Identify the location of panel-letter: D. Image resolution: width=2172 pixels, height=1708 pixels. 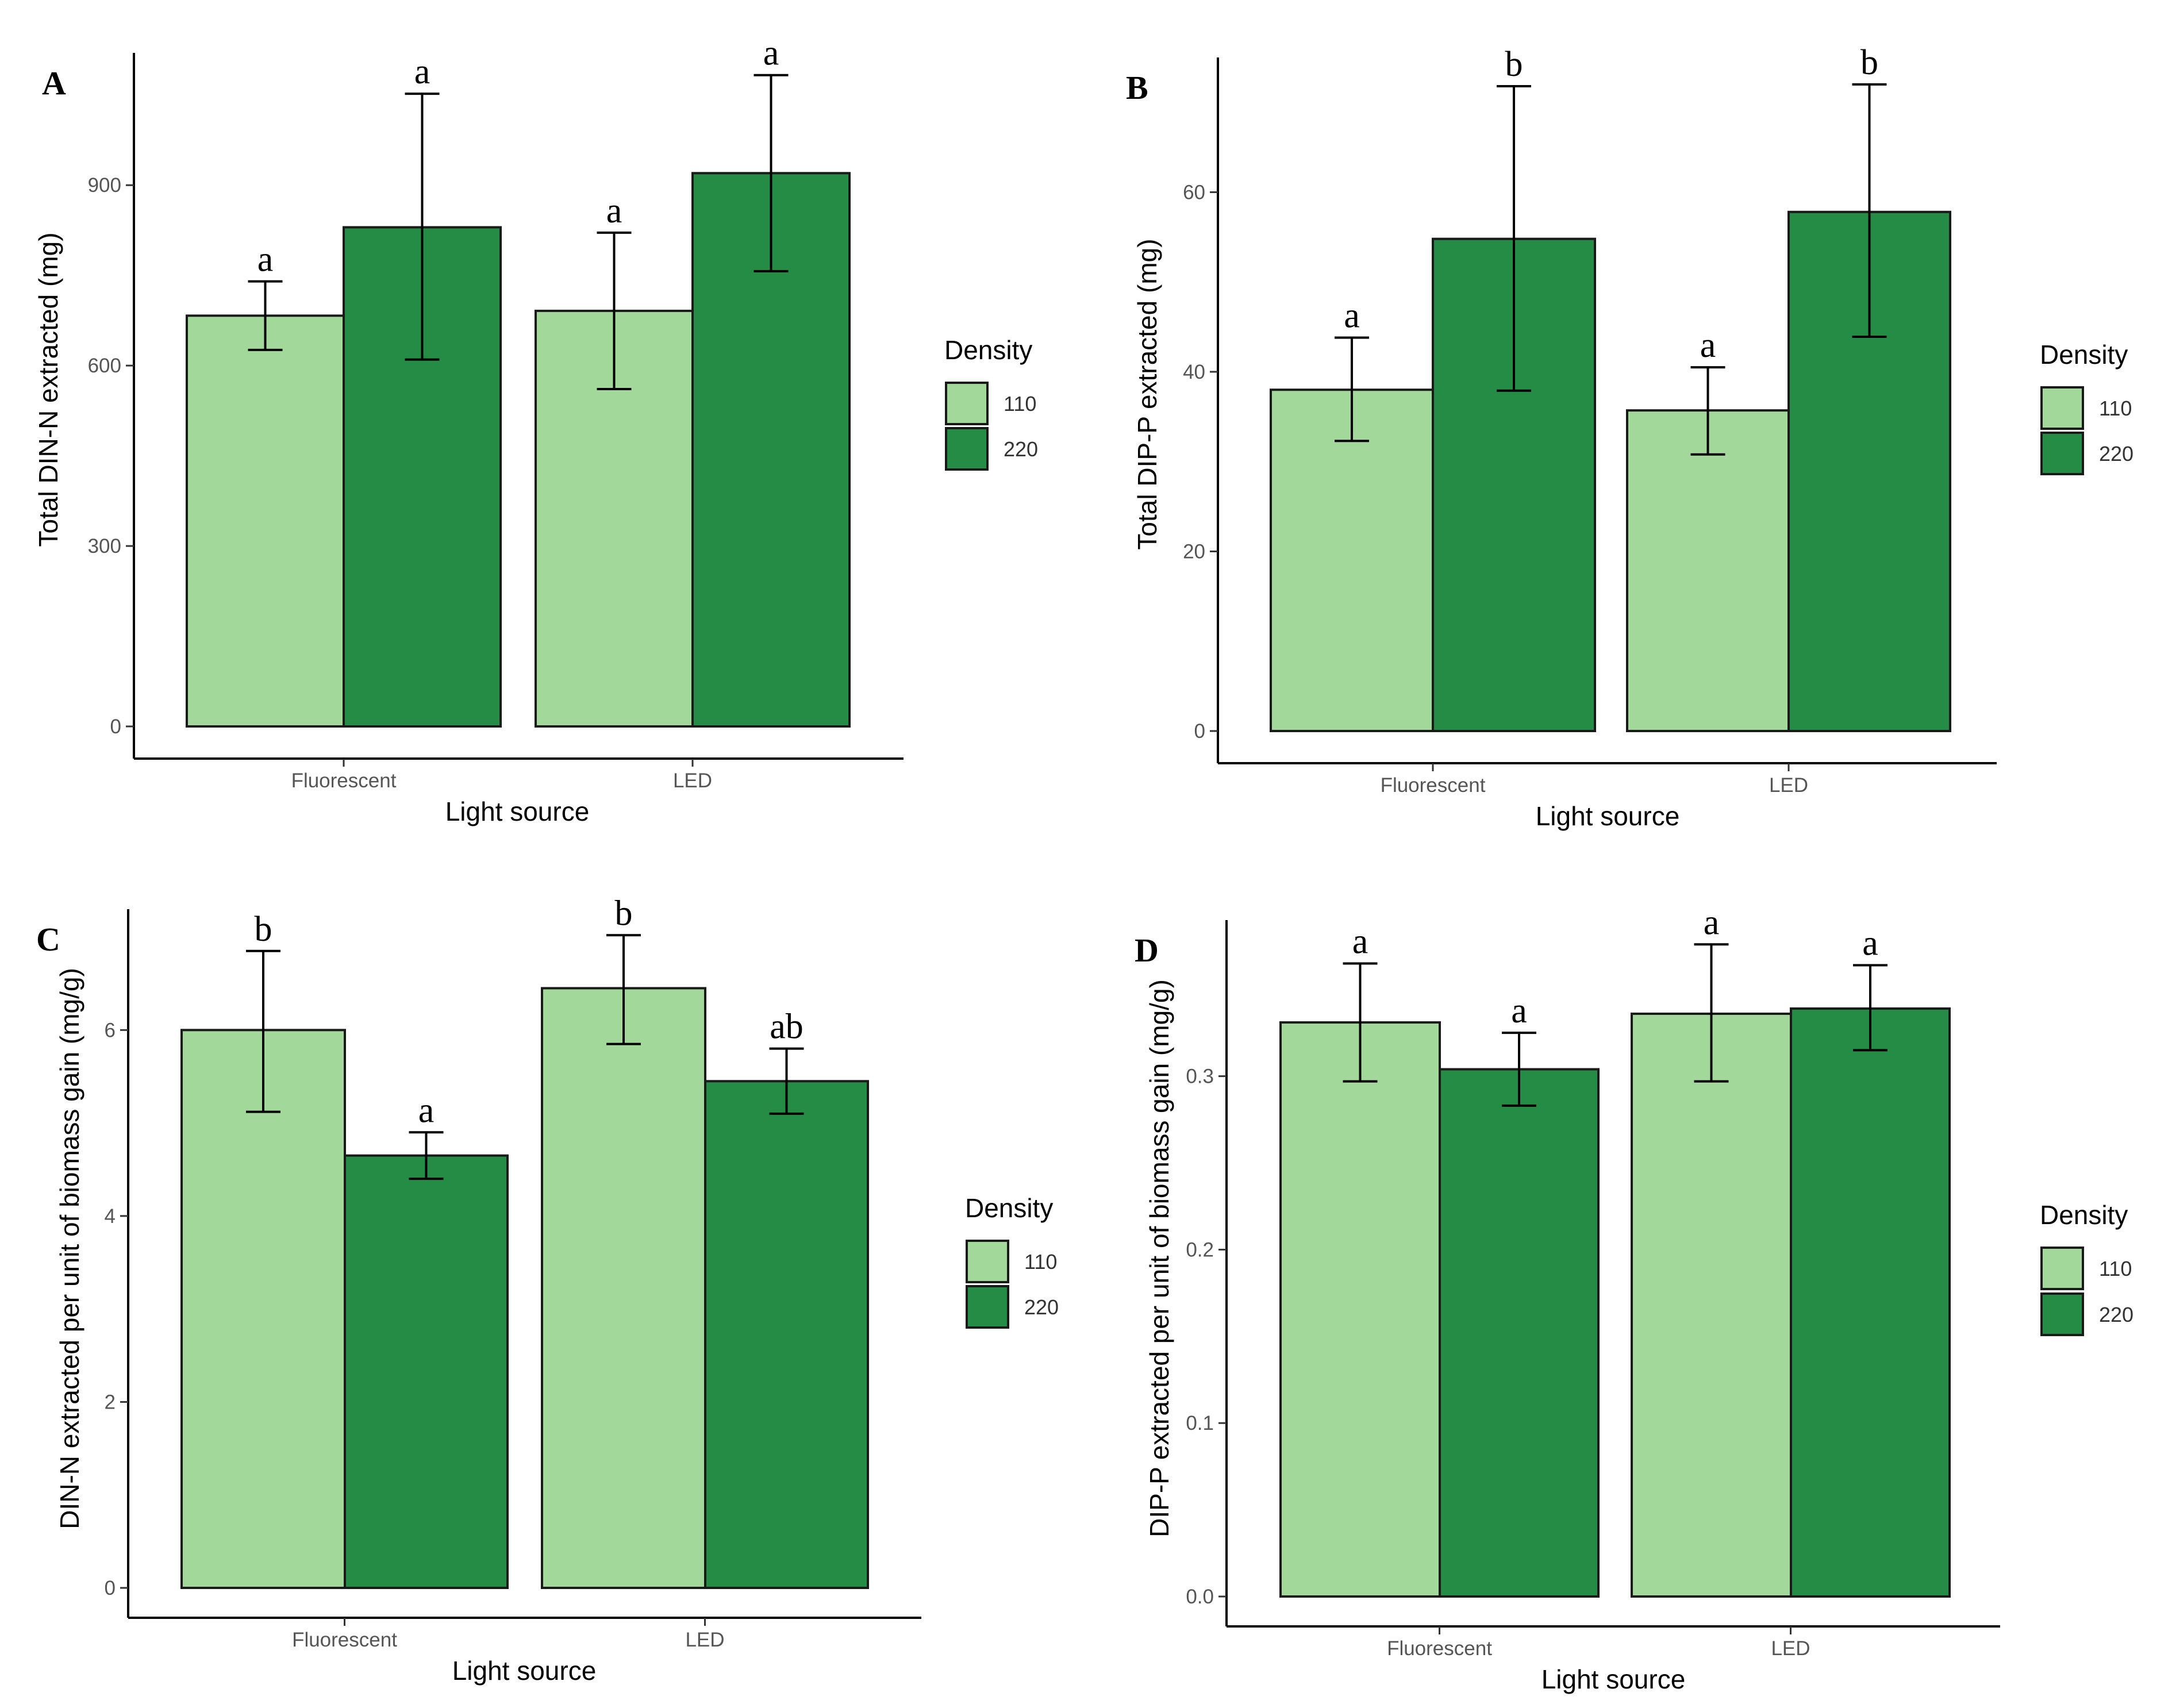
(1147, 950).